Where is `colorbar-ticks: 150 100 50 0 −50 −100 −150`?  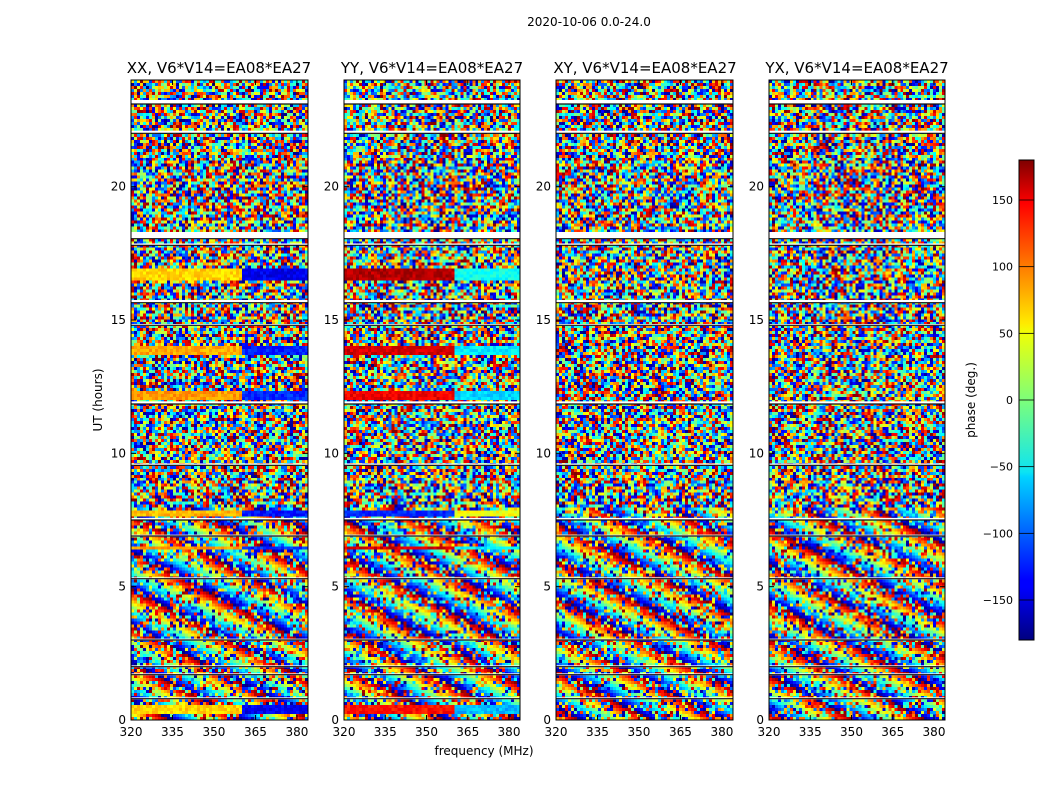 colorbar-ticks: 150 100 50 0 −50 −100 −150 is located at coordinates (1008, 400).